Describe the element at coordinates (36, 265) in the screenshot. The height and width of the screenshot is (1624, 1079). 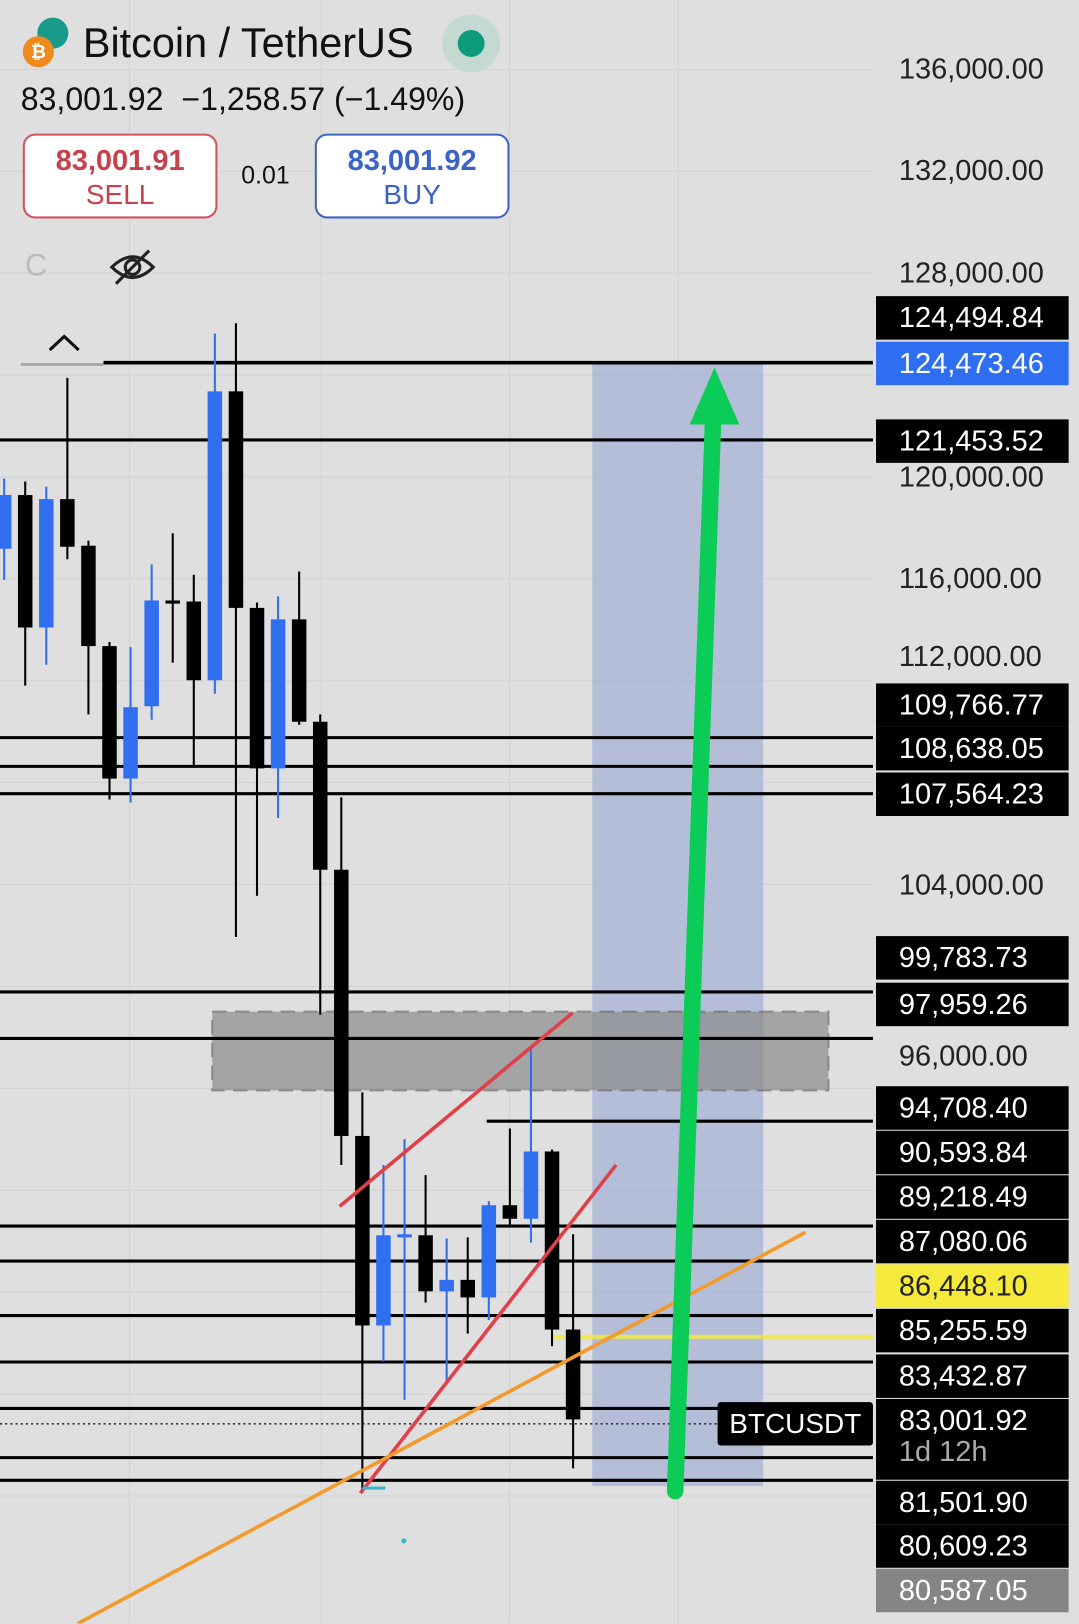
I see `c-indicator: C` at that location.